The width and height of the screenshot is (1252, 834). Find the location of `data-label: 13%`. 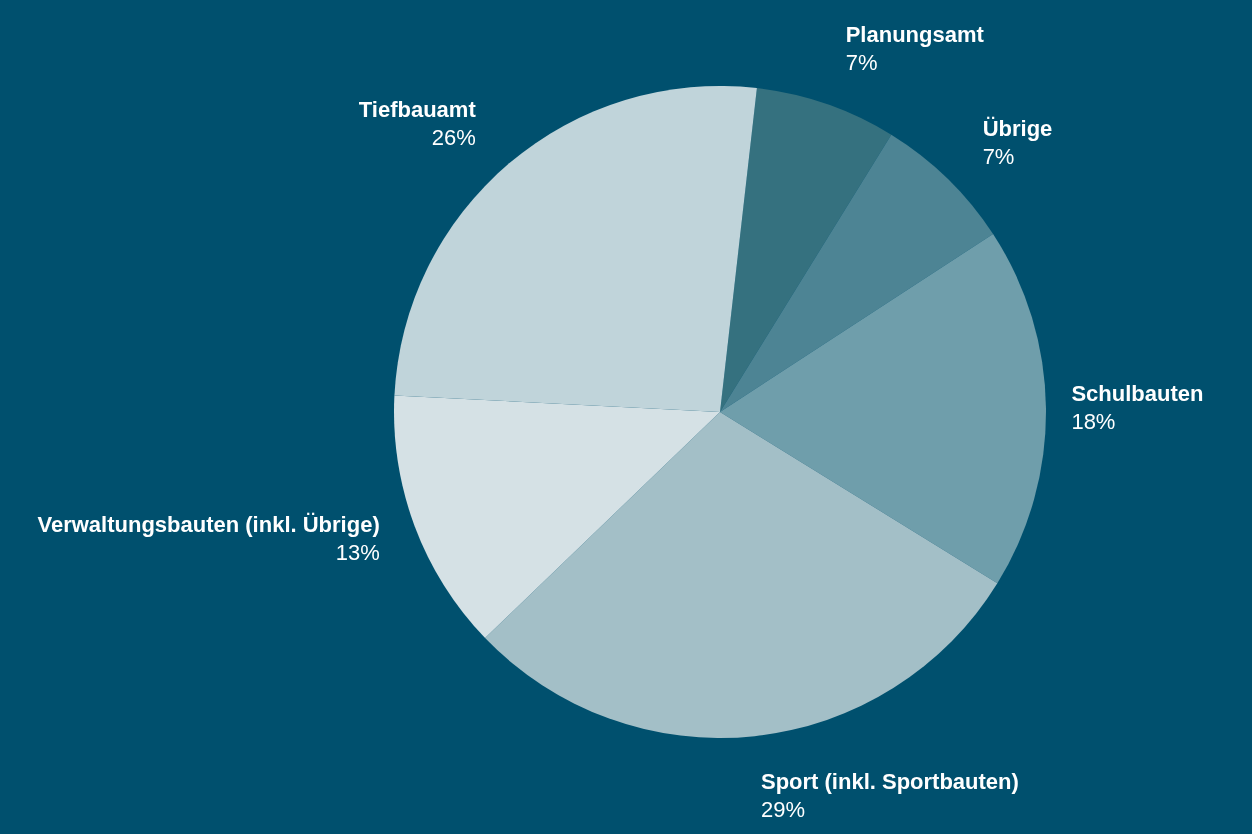

data-label: 13% is located at coordinates (357, 553).